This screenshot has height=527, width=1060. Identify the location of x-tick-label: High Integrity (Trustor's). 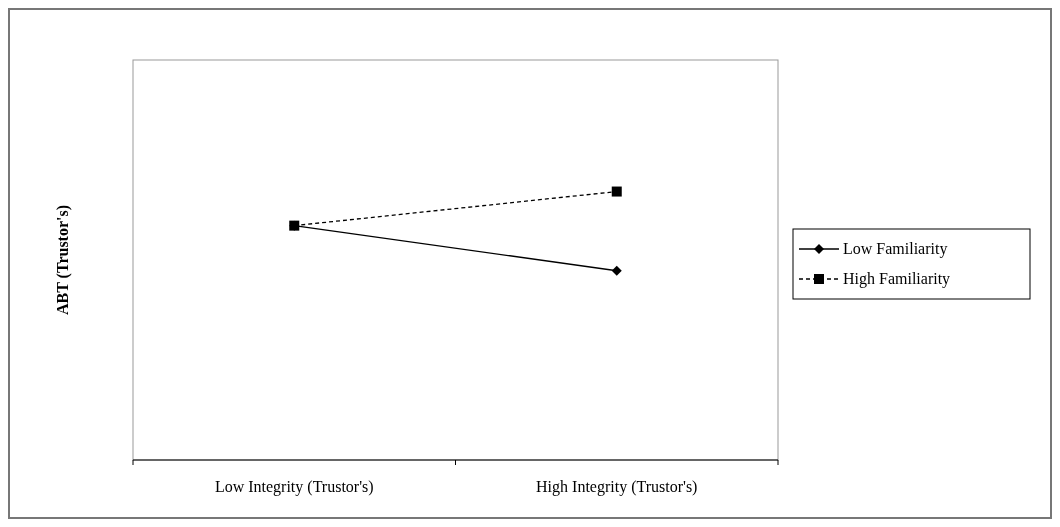
(617, 487).